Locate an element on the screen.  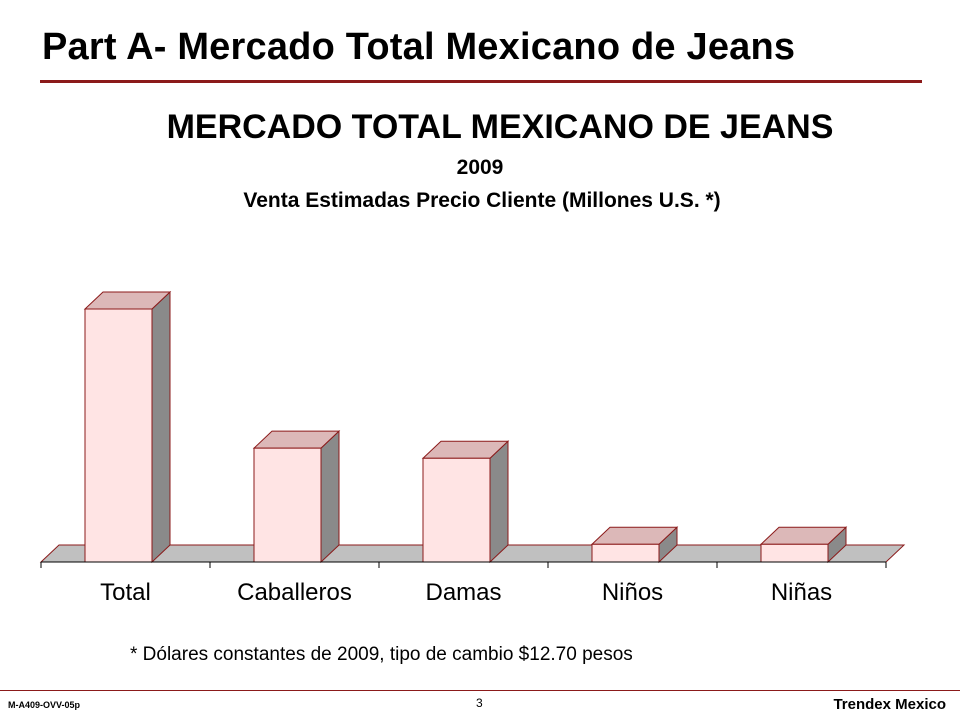
footer-rule is located at coordinates (480, 690).